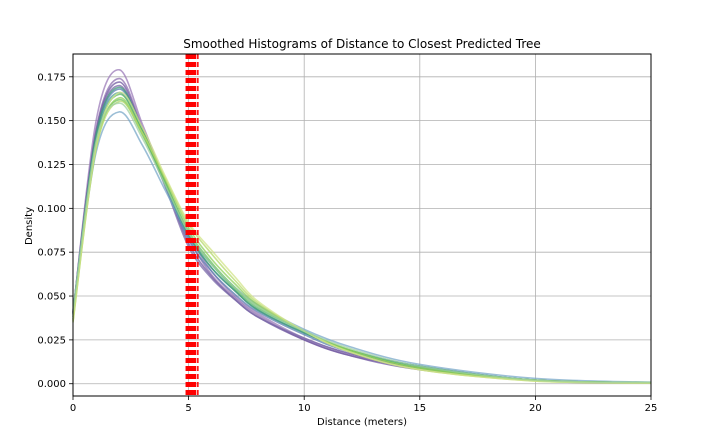 This screenshot has width=706, height=445. Describe the element at coordinates (51, 77) in the screenshot. I see `y-tick-label: 0.175` at that location.